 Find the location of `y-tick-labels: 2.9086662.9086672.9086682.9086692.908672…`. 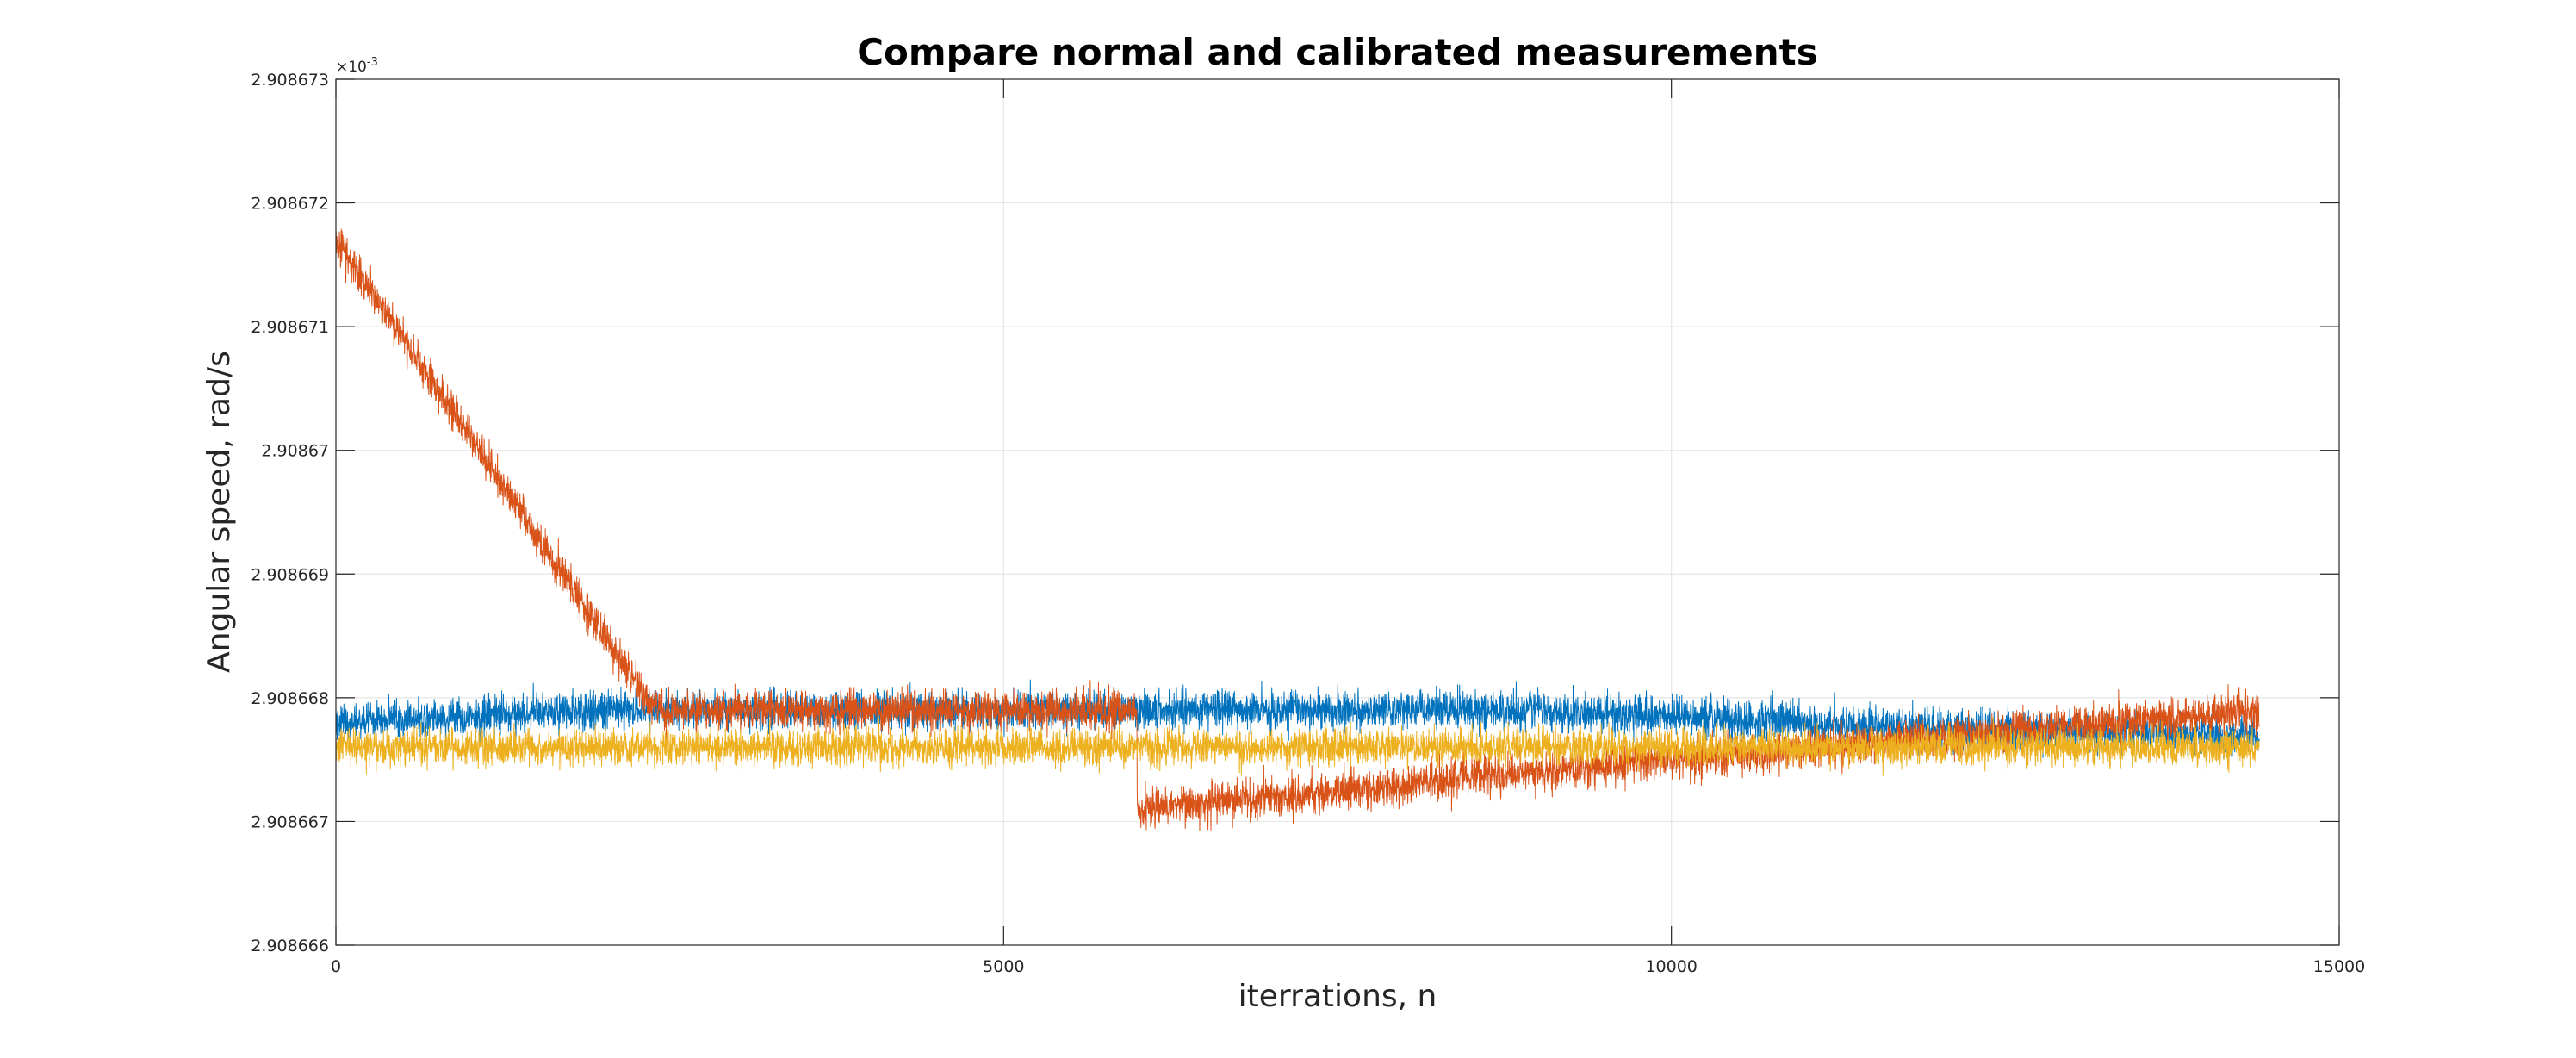

y-tick-labels: 2.9086662.9086672.9086682.9086692.908672… is located at coordinates (290, 513).